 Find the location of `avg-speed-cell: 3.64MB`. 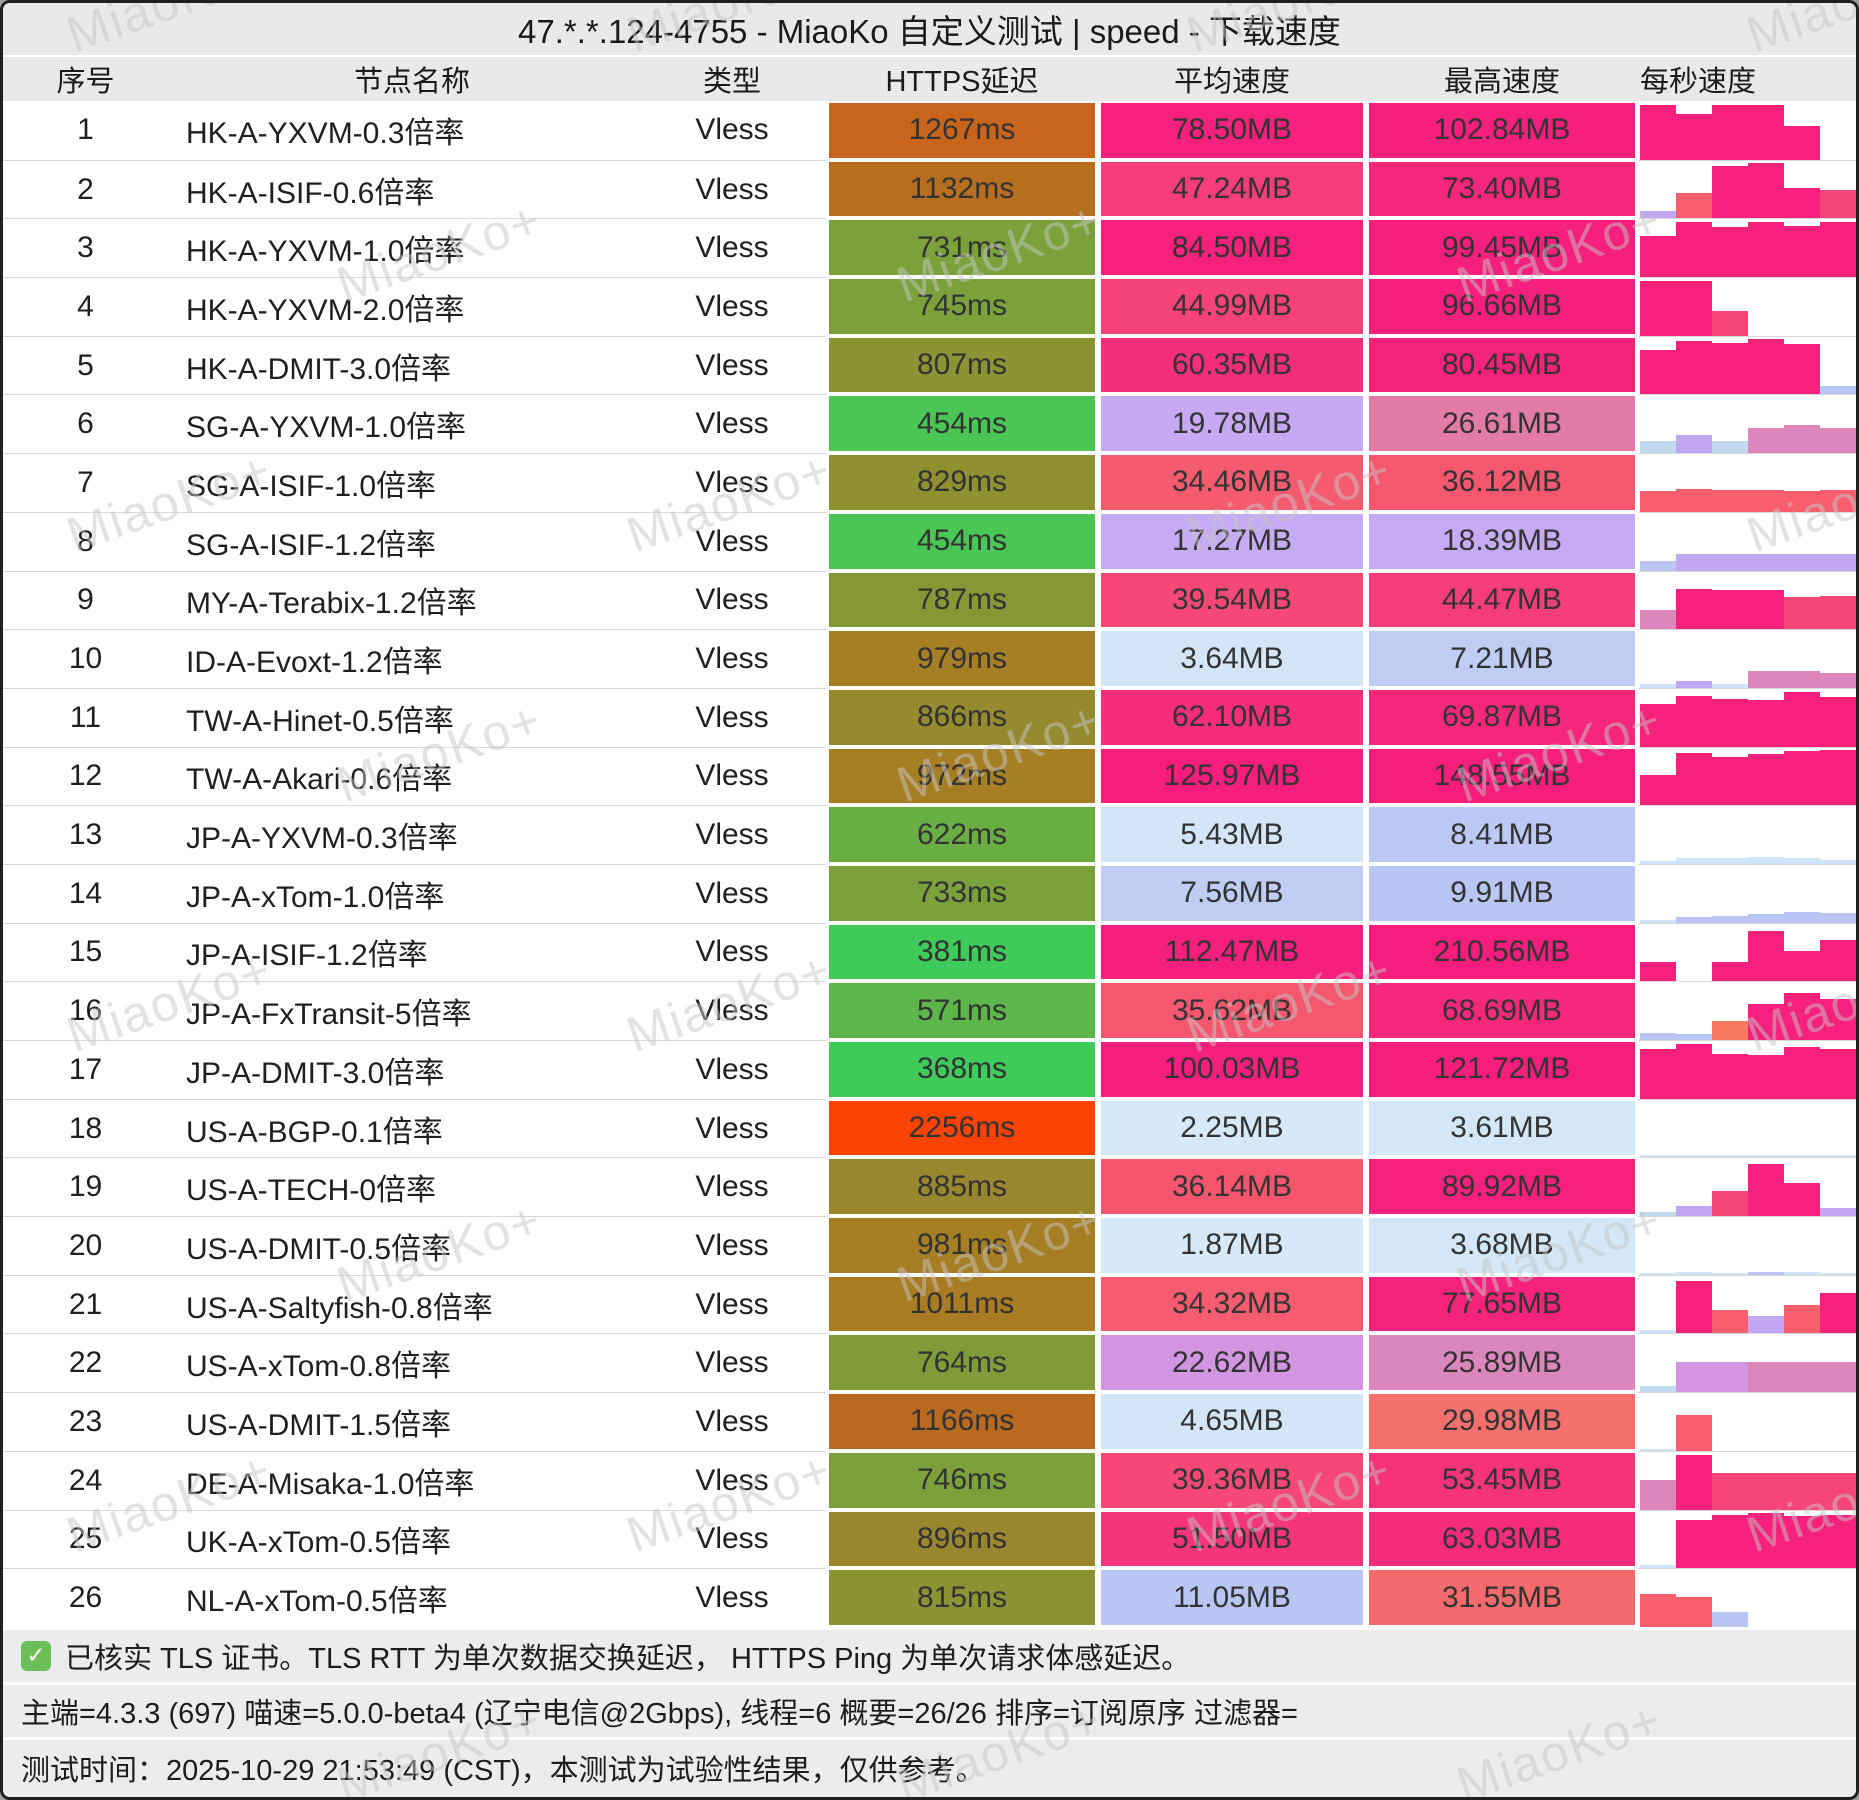

avg-speed-cell: 3.64MB is located at coordinates (1232, 658).